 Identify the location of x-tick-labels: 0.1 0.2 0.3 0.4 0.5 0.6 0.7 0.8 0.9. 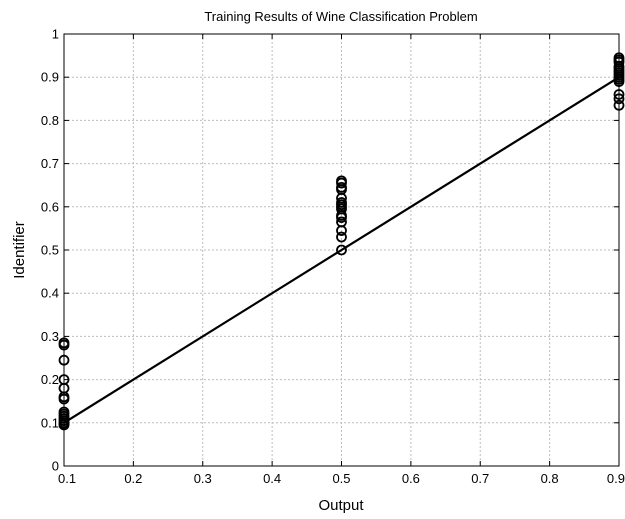
(341, 478).